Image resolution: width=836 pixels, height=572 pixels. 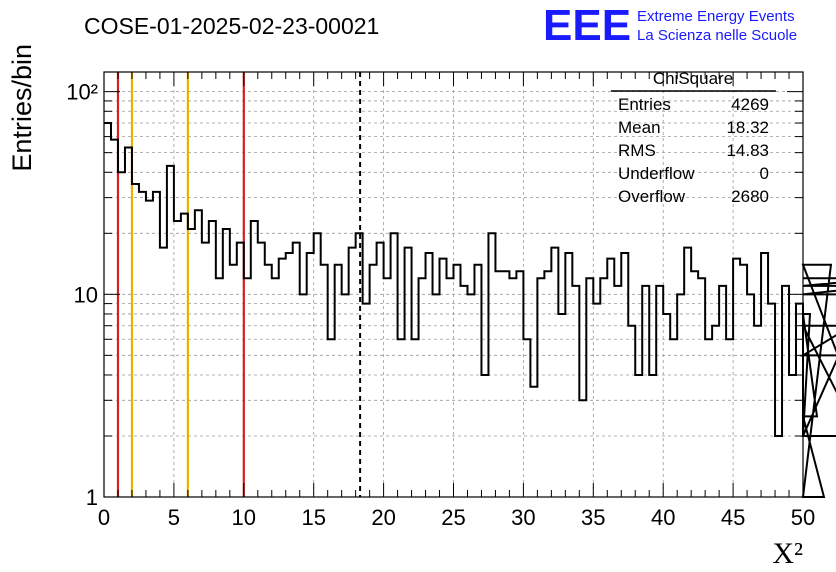 I want to click on x-tick-label: 20, so click(x=383, y=517).